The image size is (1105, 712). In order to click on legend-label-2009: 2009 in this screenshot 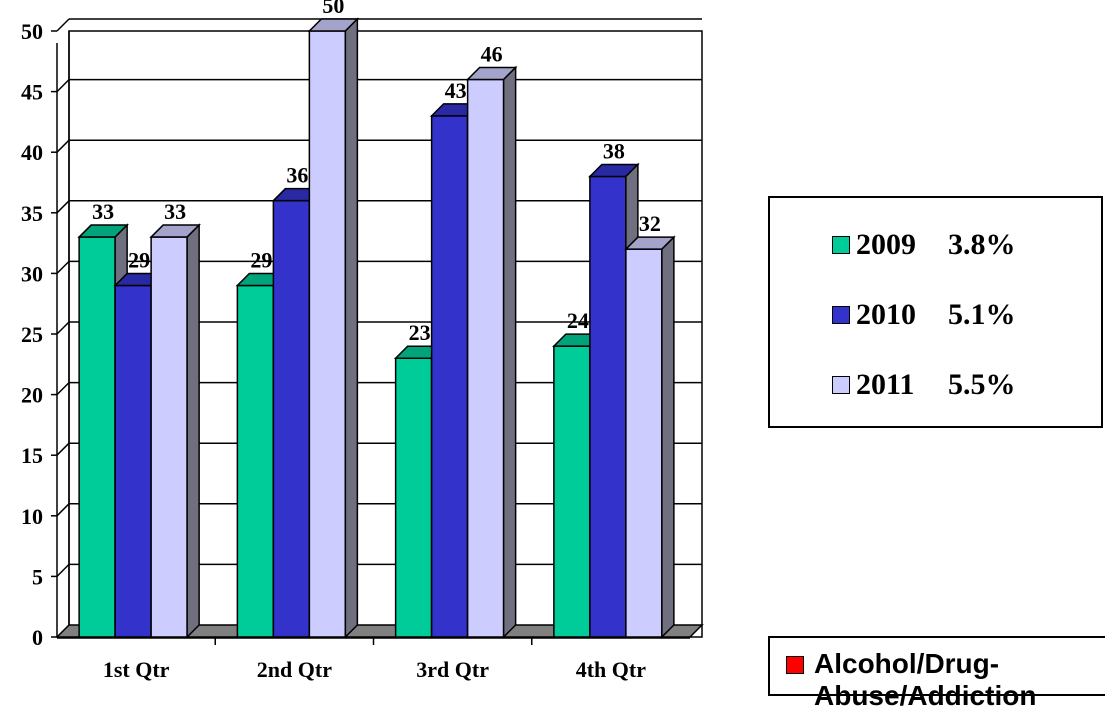, I will do `click(886, 244)`.